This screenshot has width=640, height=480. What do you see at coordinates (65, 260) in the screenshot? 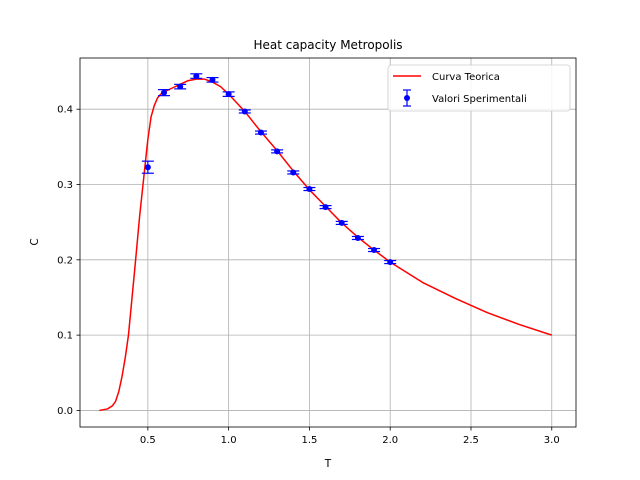
I see `y-tick-label: 0.2` at bounding box center [65, 260].